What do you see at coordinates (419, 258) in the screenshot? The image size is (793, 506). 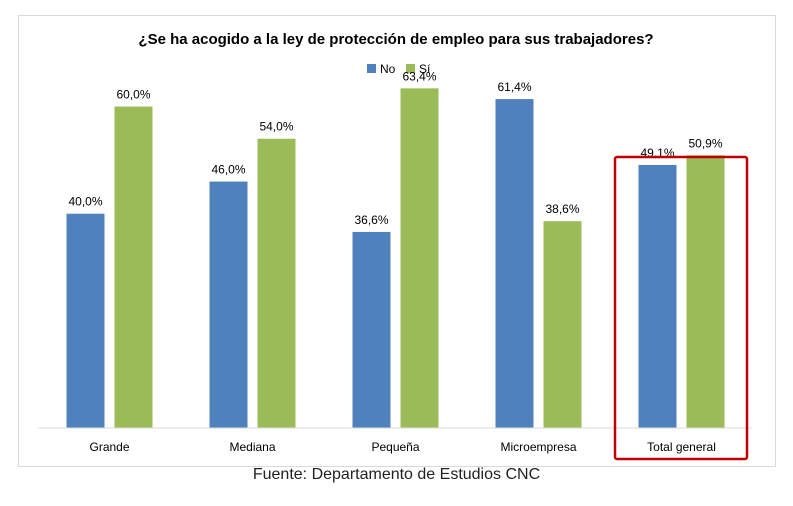 I see `bar-si-pequena` at bounding box center [419, 258].